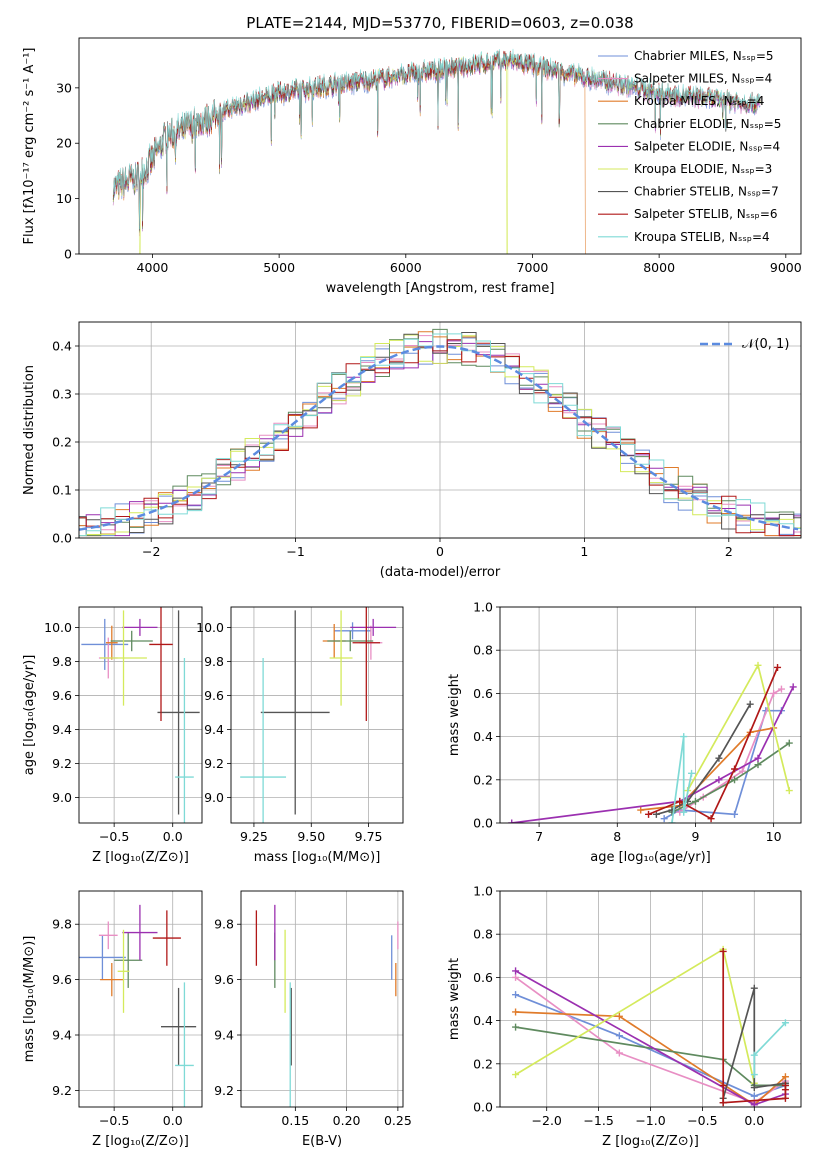 The height and width of the screenshot is (1170, 819). I want to click on x-tick-label: 9.50, so click(311, 836).